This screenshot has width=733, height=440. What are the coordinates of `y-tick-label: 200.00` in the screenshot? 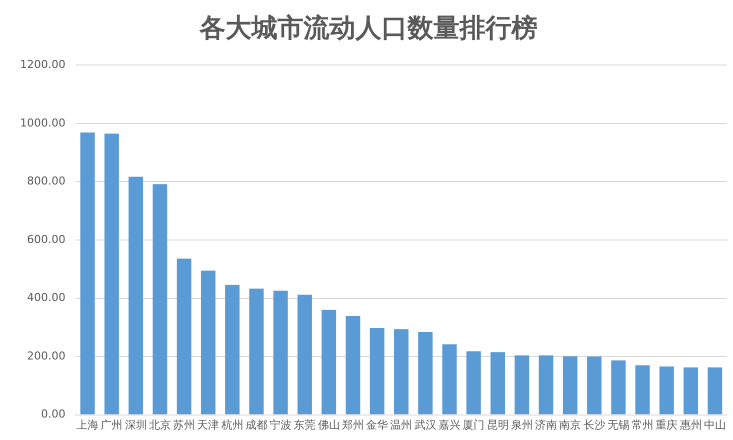 It's located at (46, 355).